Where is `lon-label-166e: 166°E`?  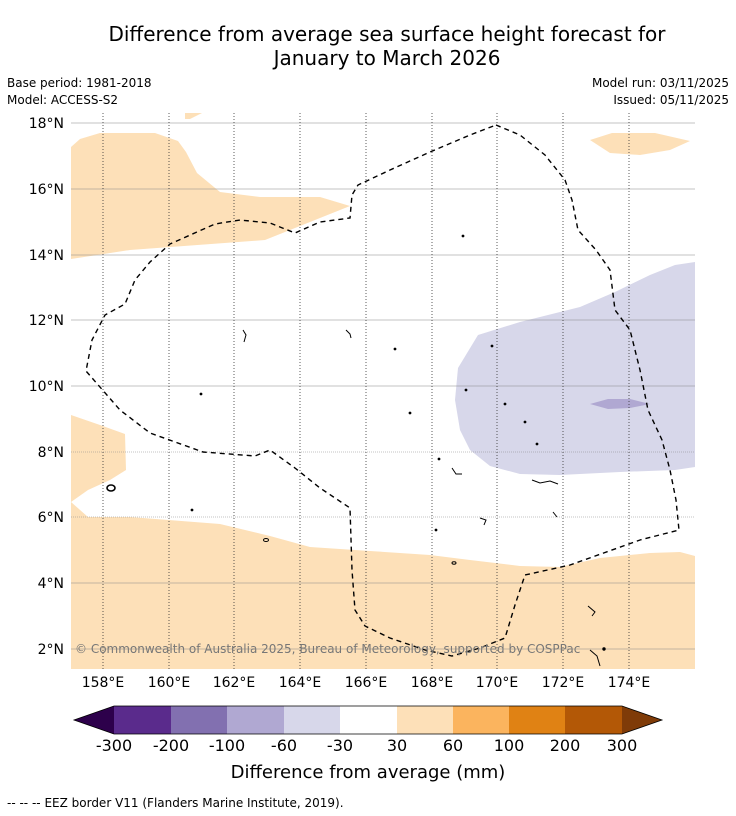 lon-label-166e: 166°E is located at coordinates (366, 683).